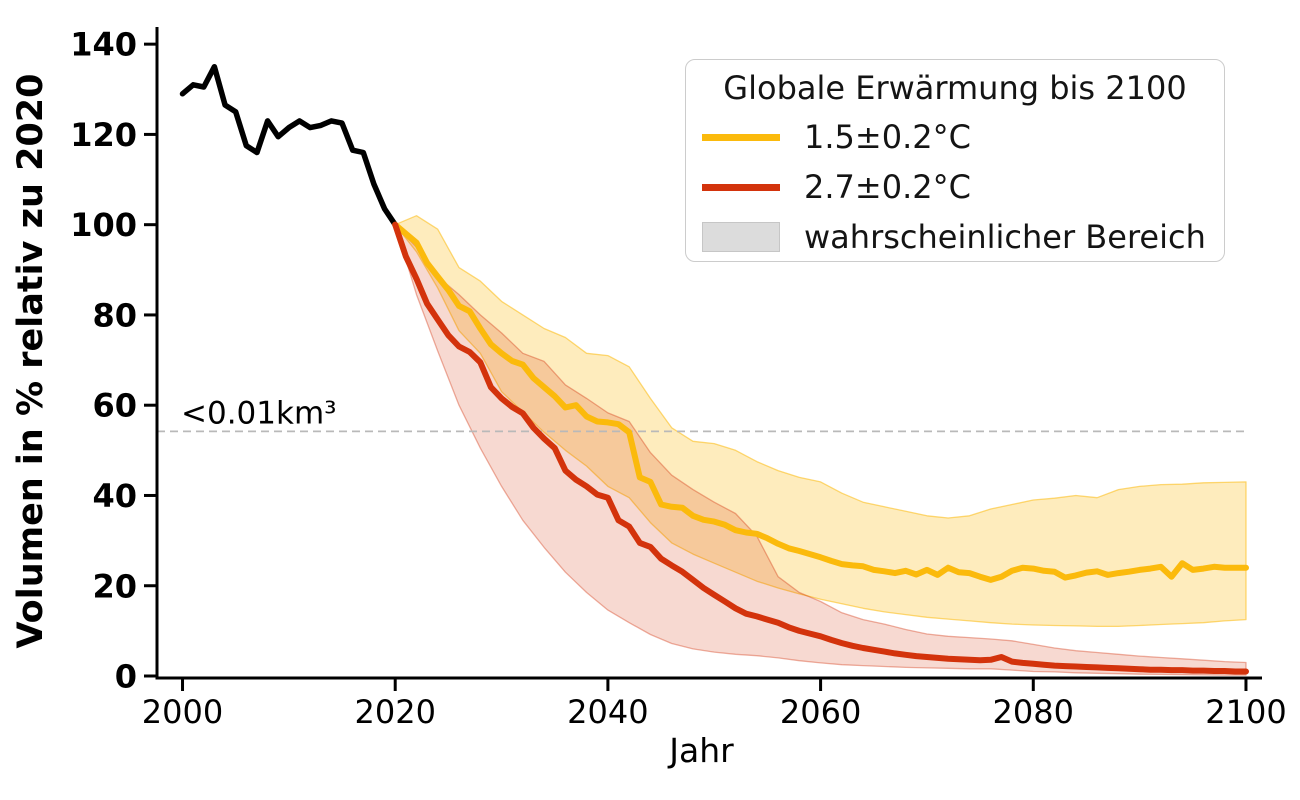 This screenshot has width=1300, height=800. Describe the element at coordinates (114, 406) in the screenshot. I see `y-tick-label: 60` at that location.